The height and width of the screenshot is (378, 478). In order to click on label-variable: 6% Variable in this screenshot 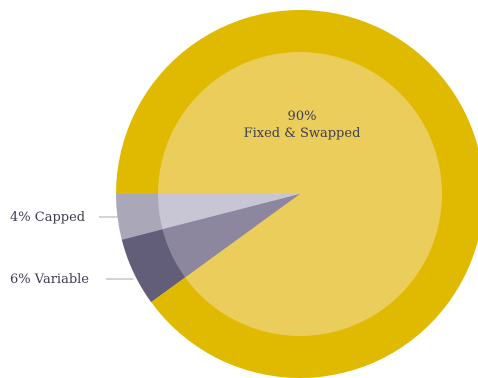, I will do `click(49, 279)`.